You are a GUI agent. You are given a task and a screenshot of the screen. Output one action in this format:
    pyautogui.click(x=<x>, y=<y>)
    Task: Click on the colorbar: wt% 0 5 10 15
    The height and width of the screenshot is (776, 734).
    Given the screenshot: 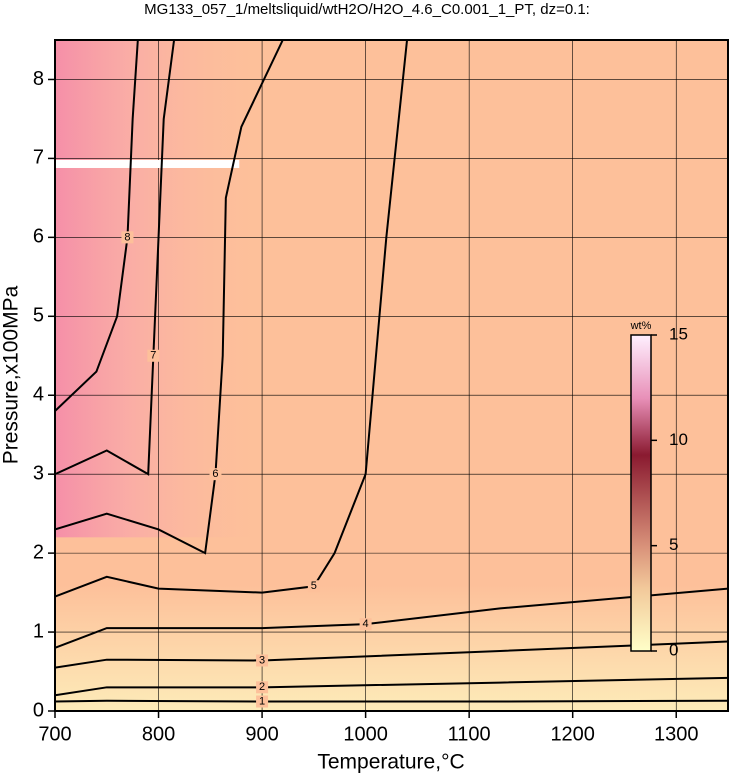 What is the action you would take?
    pyautogui.click(x=659, y=490)
    